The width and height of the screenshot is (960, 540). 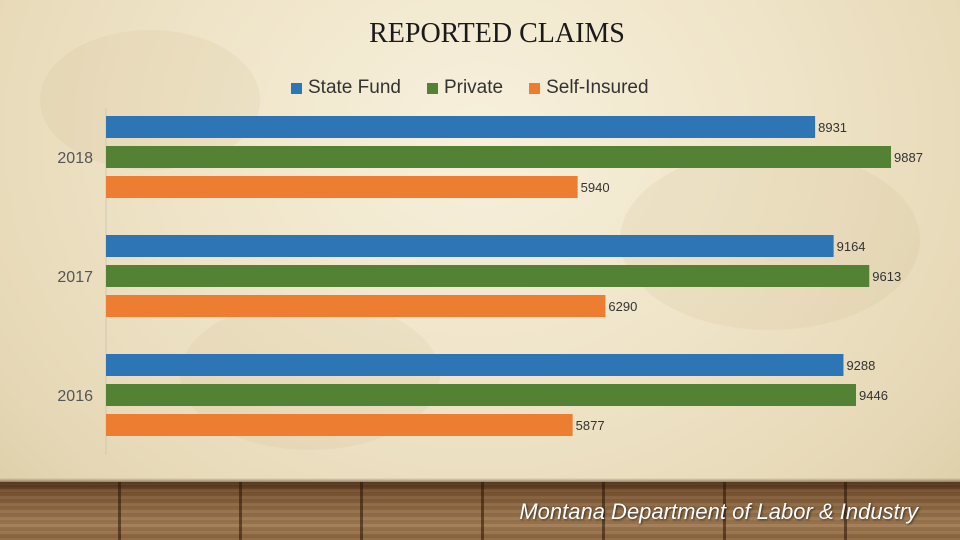 I want to click on legend-swatch-state-fund, so click(x=296, y=88).